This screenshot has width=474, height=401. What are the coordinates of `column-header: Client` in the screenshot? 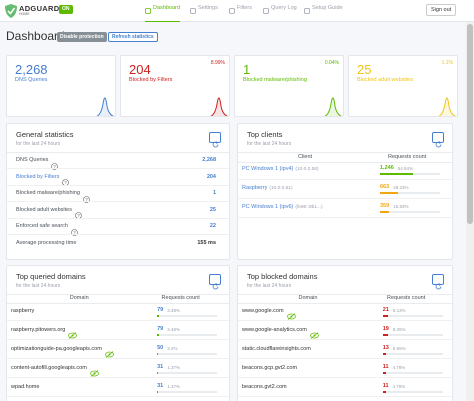 It's located at (305, 157).